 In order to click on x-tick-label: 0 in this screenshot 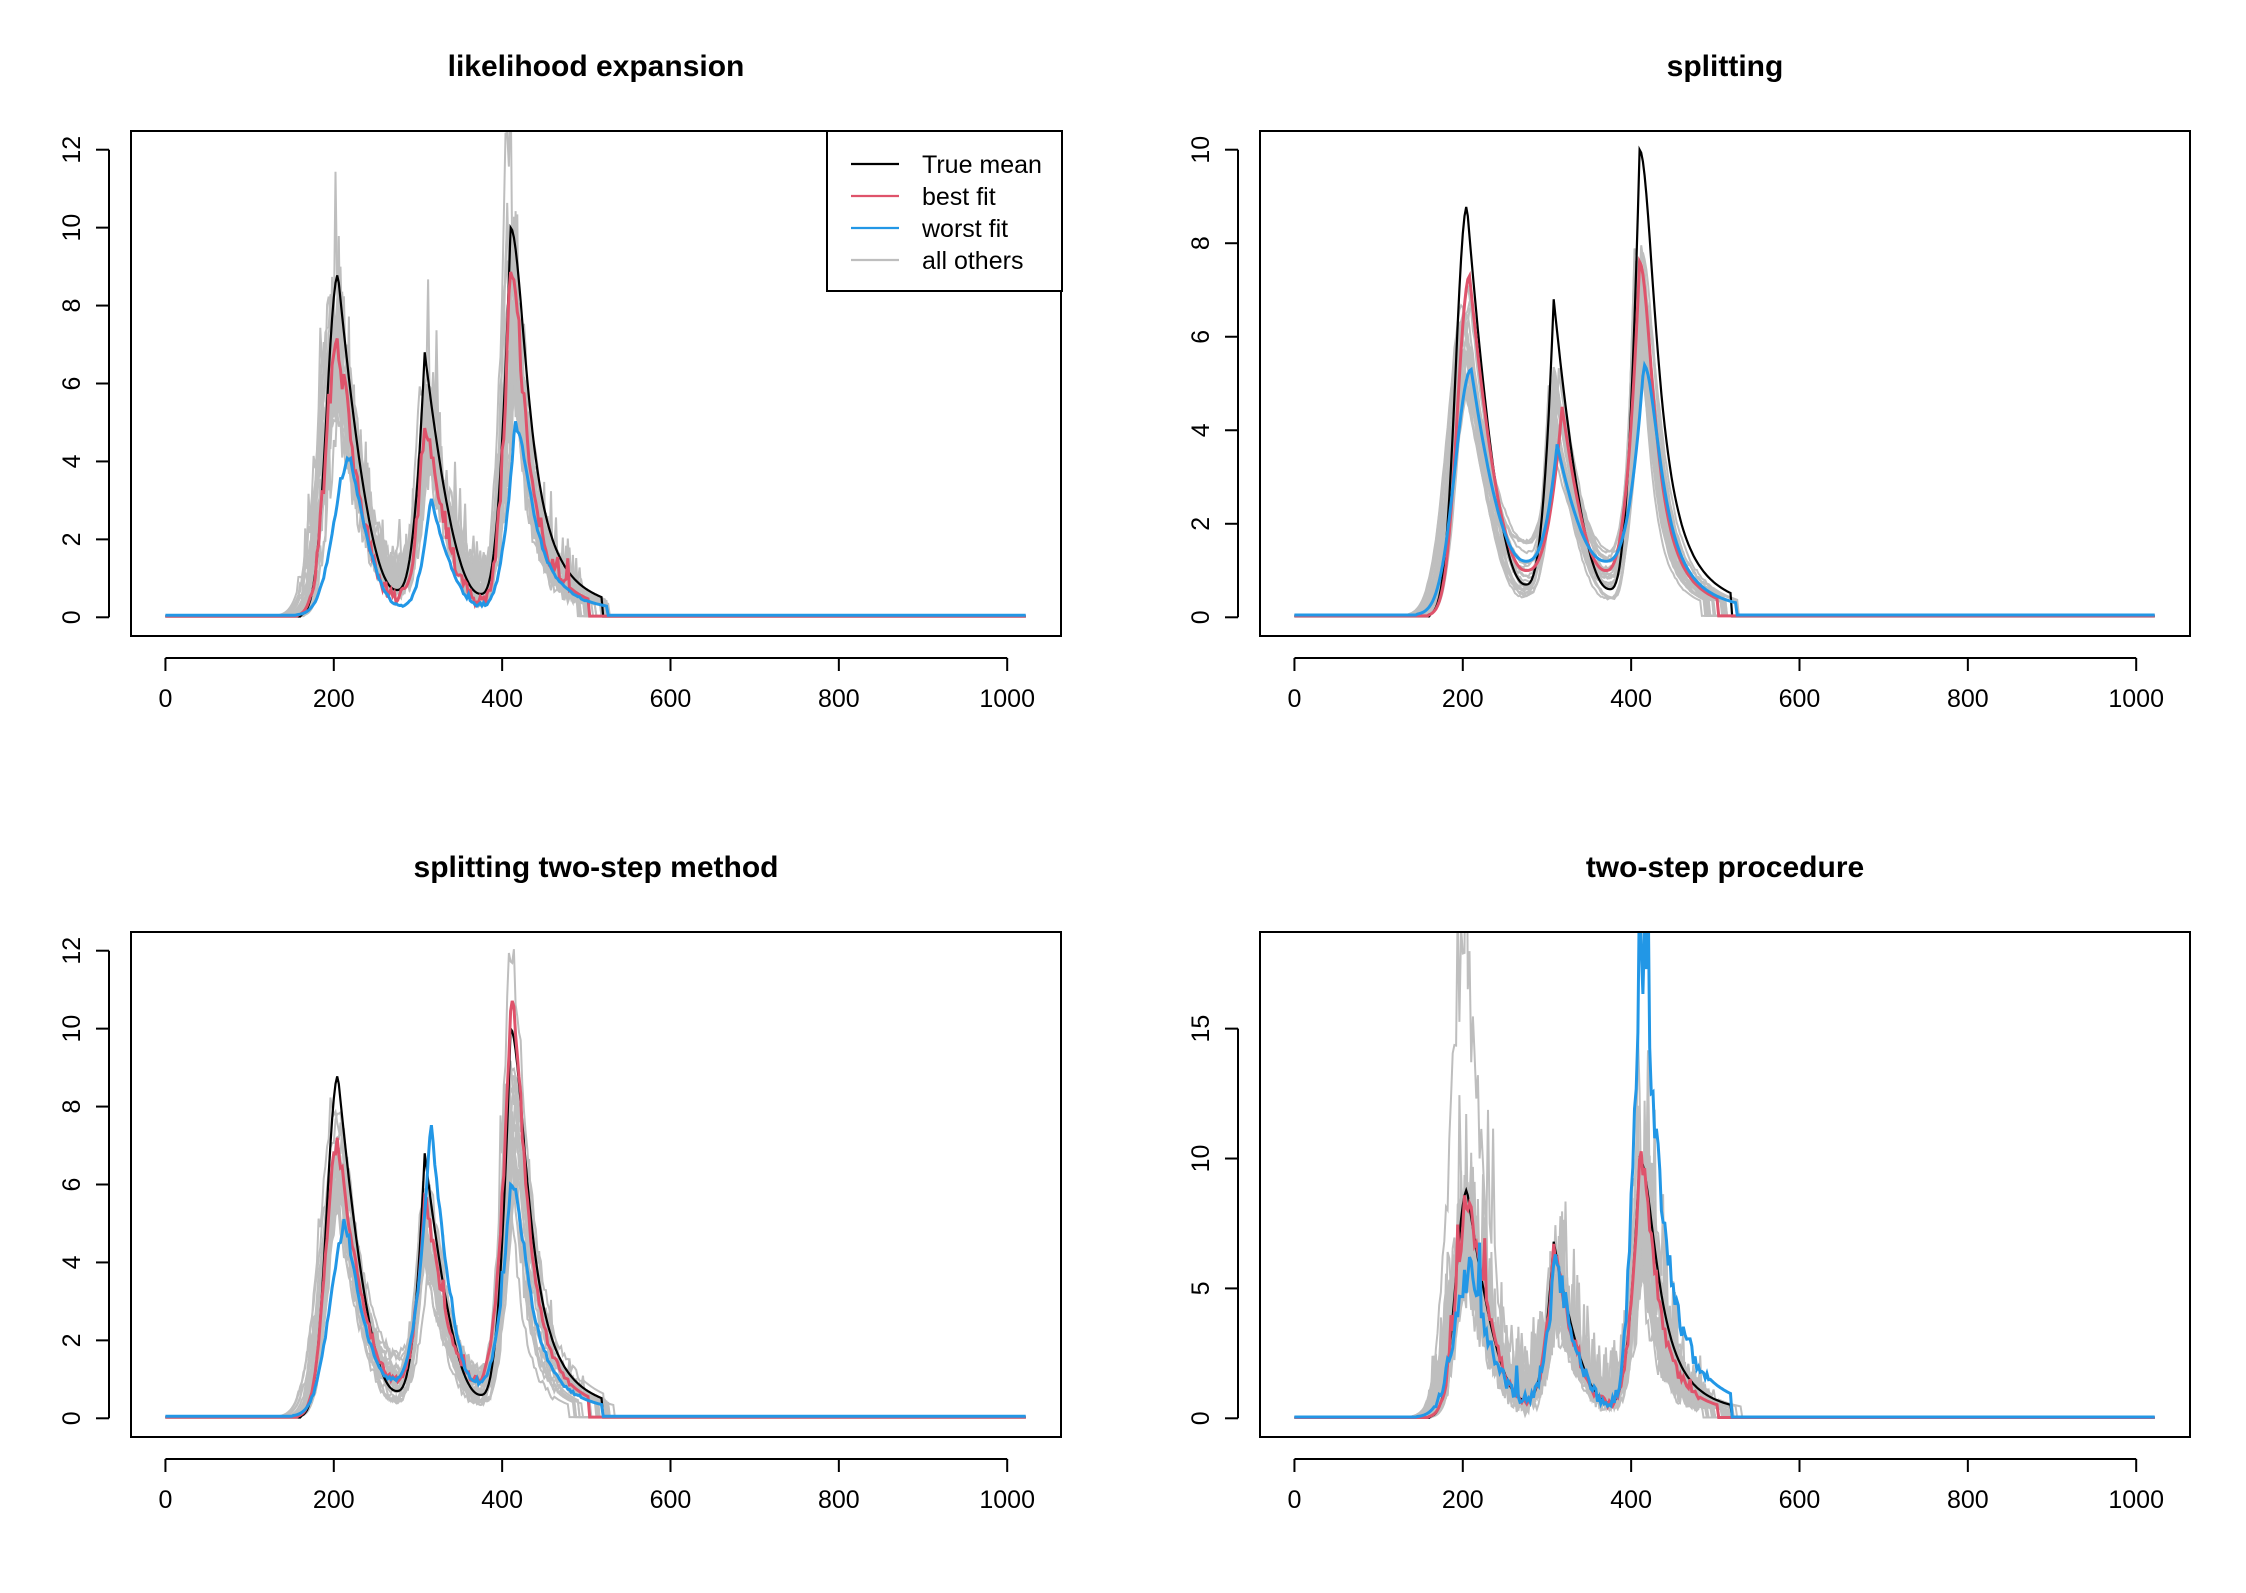, I will do `click(165, 1500)`.